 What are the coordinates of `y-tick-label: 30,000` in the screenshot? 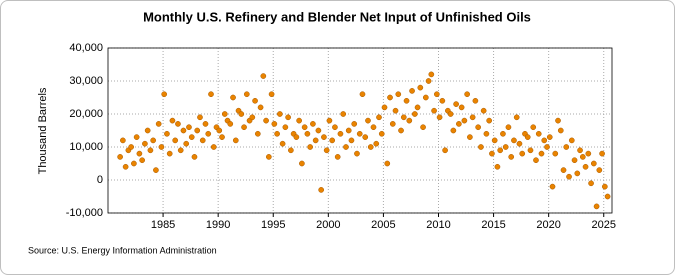 It's located at (86, 81).